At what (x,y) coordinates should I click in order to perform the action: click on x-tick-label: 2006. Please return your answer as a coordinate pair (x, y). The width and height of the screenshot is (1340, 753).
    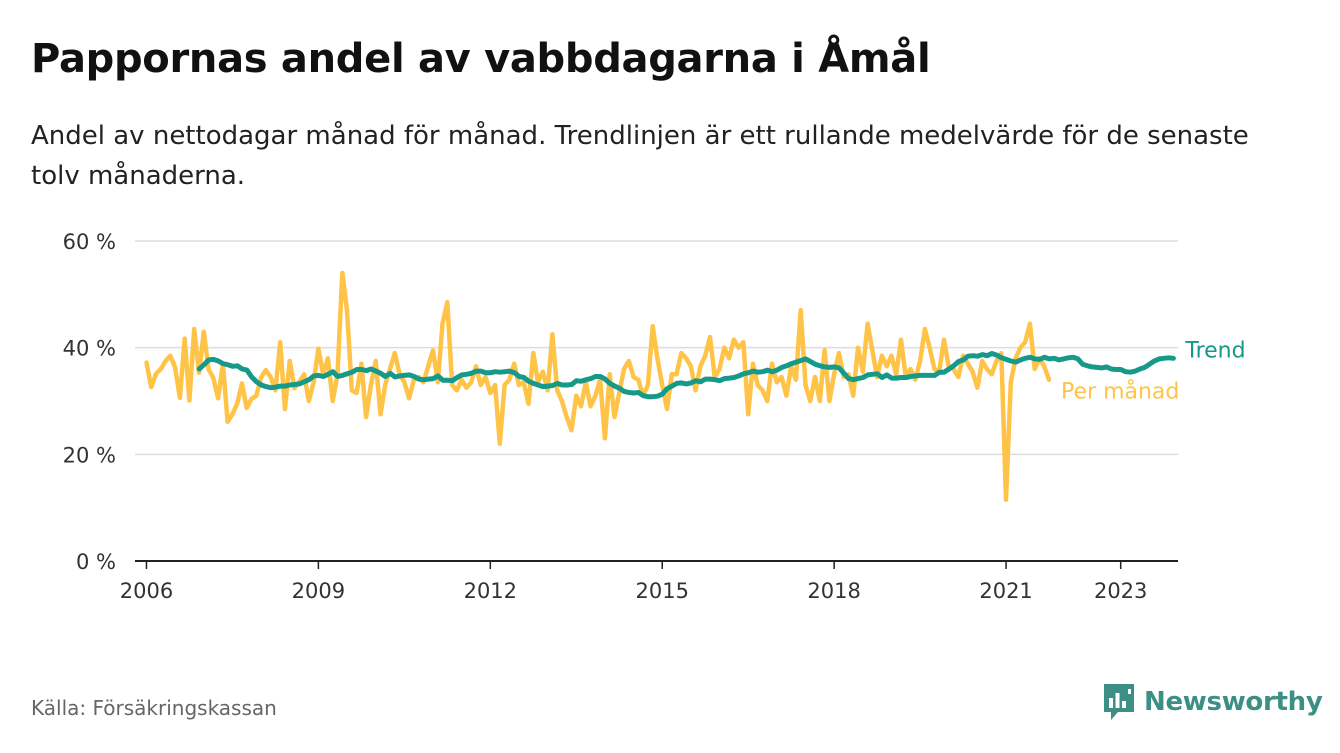
    Looking at the image, I should click on (146, 591).